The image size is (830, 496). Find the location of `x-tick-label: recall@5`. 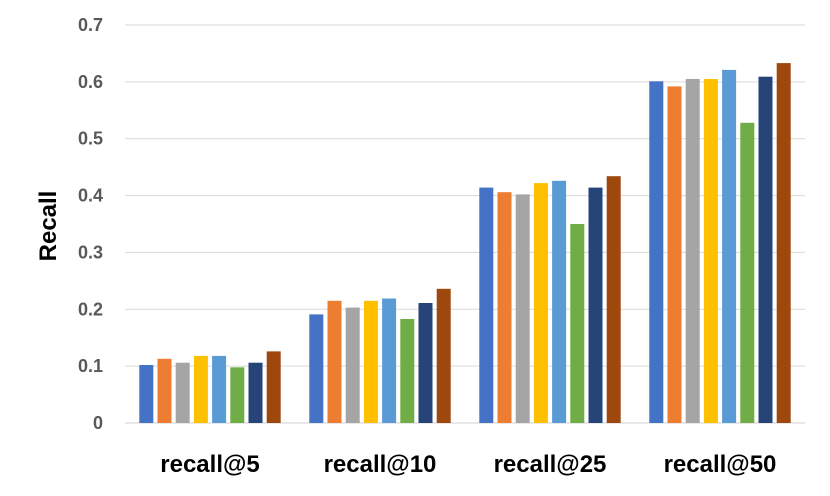

x-tick-label: recall@5 is located at coordinates (209, 464).